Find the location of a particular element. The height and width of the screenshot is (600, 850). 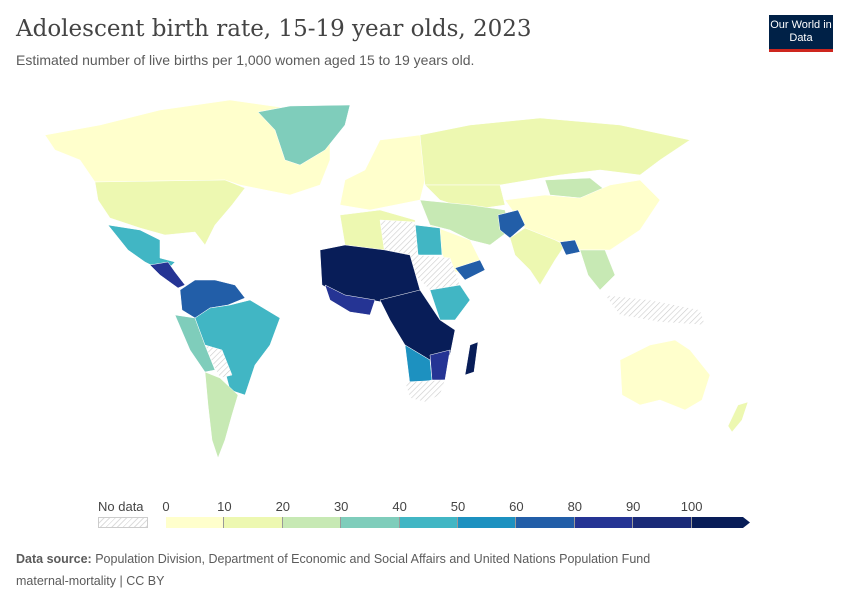

region-mexico is located at coordinates (141, 248).